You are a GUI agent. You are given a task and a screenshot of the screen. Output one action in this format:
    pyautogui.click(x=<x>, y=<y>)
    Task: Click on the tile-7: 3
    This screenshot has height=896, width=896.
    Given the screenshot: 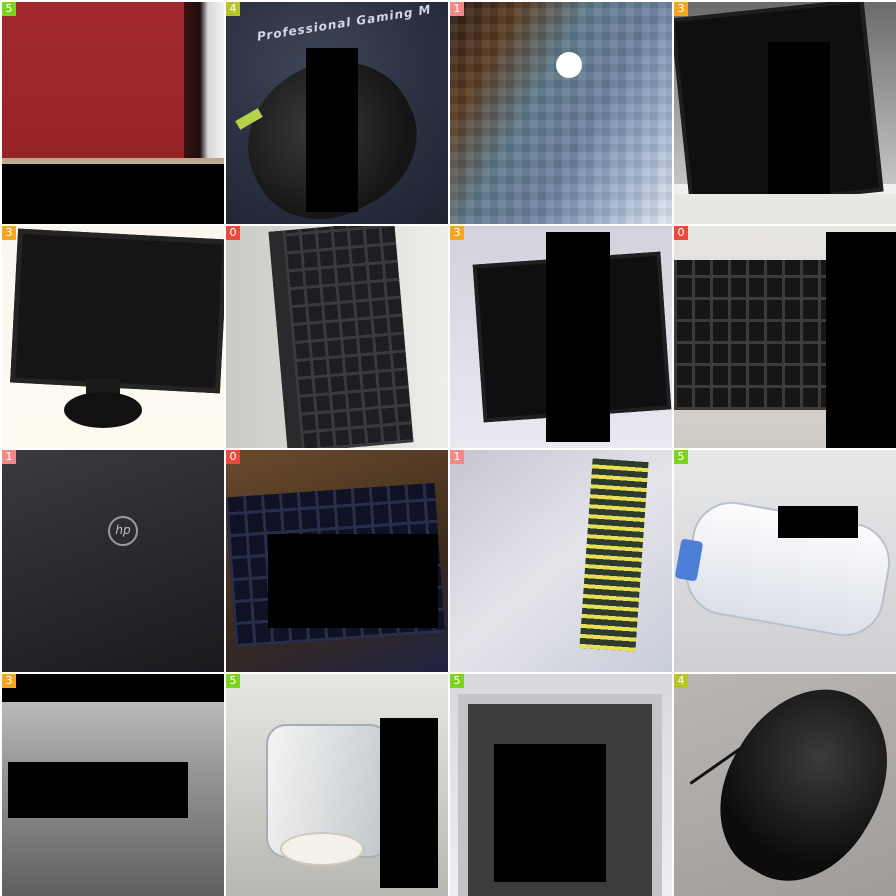 What is the action you would take?
    pyautogui.click(x=561, y=337)
    